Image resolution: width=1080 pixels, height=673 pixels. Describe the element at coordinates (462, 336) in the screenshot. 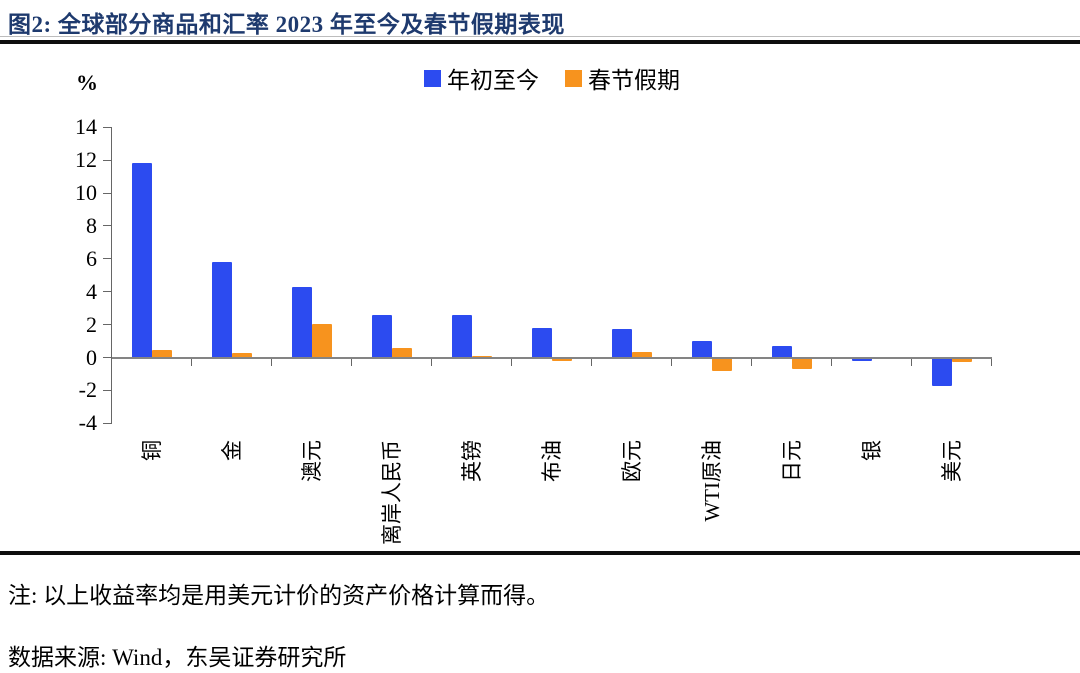

I see `bar-ytd-英镑` at that location.